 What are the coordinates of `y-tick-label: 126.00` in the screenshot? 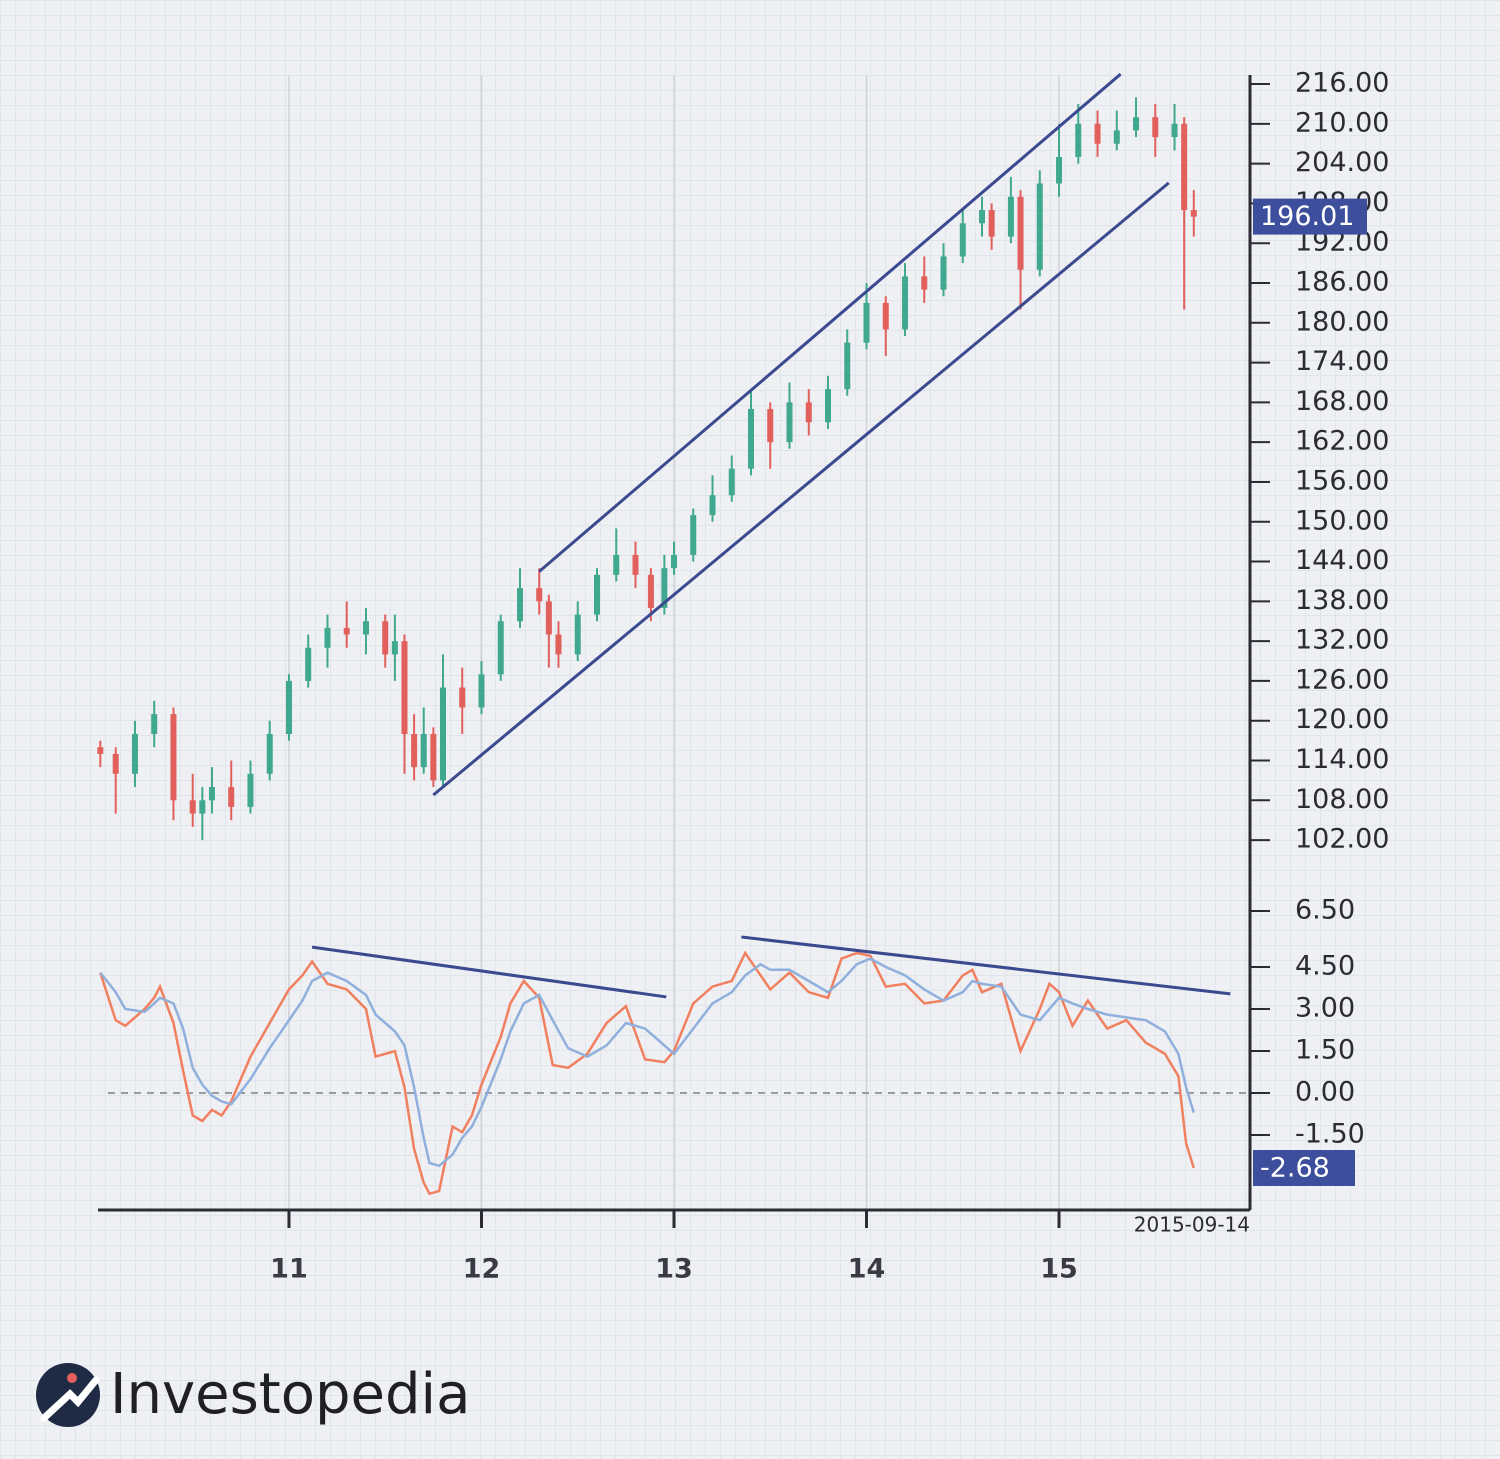 It's located at (1342, 679).